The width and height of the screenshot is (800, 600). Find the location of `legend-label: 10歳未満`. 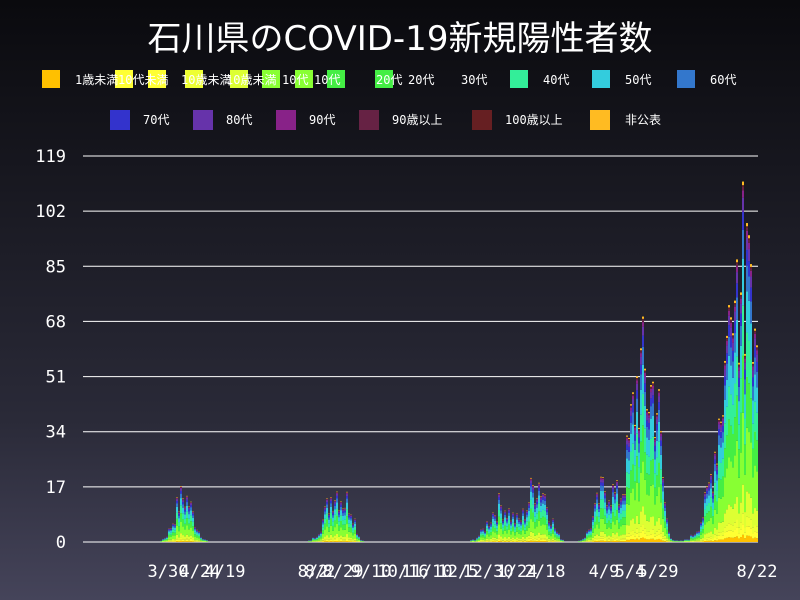

legend-label: 10歳未満 is located at coordinates (251, 80).